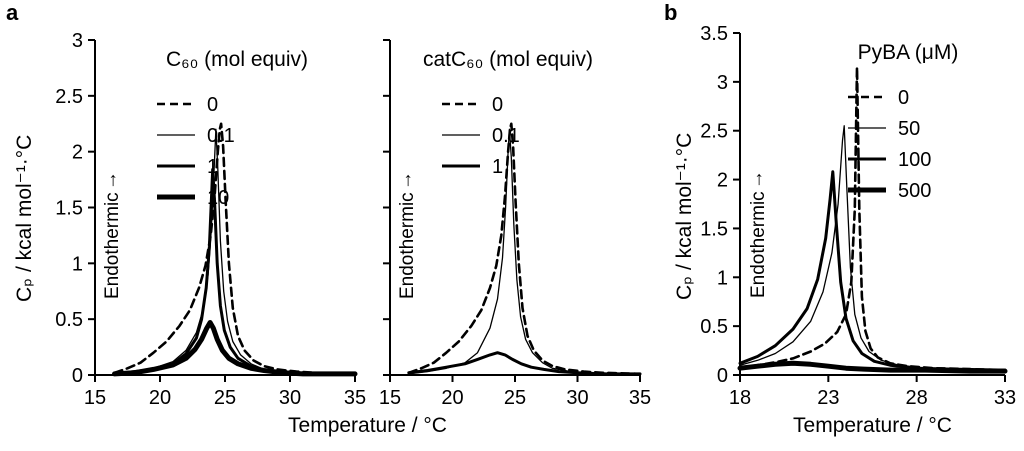  Describe the element at coordinates (740, 398) in the screenshot. I see `x-tick-label: 18` at that location.